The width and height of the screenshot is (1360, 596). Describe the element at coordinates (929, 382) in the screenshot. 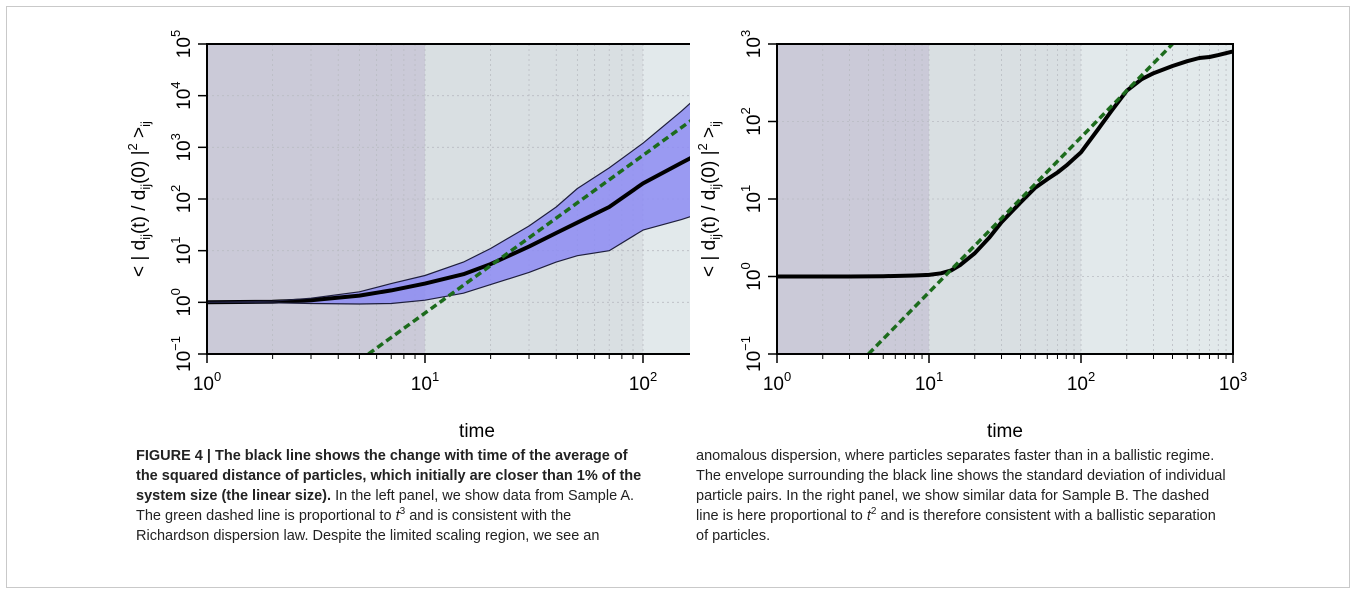

I see `right-x-tick-label: 10¹` at that location.